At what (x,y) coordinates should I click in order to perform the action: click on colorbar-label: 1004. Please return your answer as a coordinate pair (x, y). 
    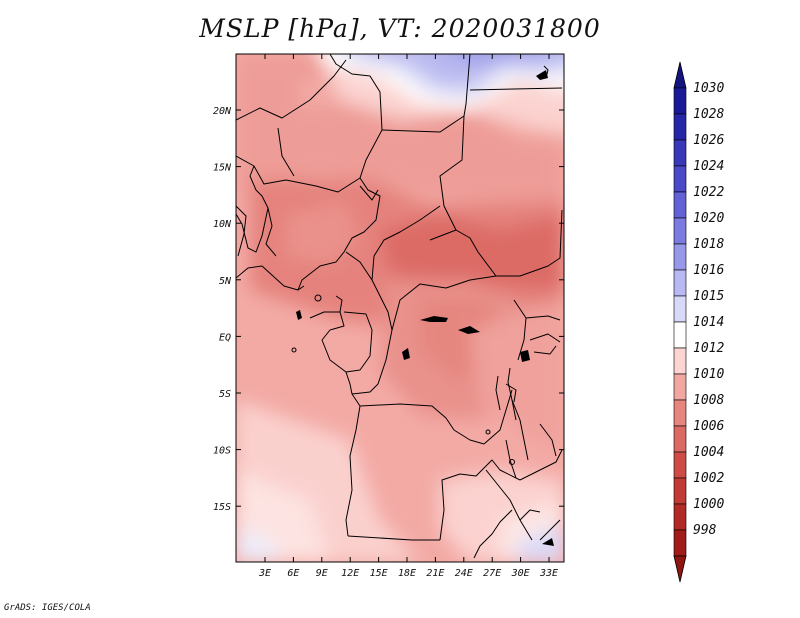
    Looking at the image, I should click on (708, 452).